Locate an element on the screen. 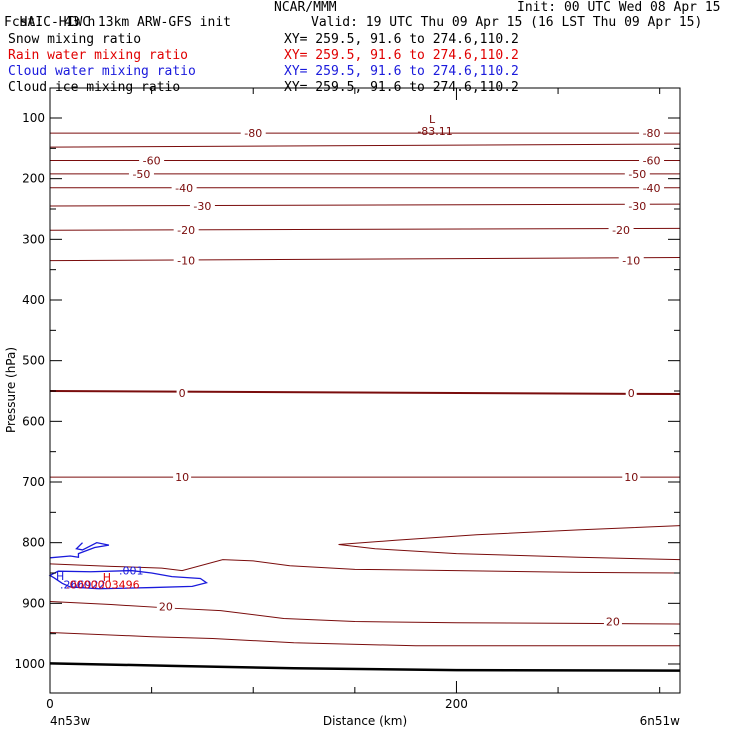 The image size is (740, 740). forecast-hours: 43 h is located at coordinates (80, 22).